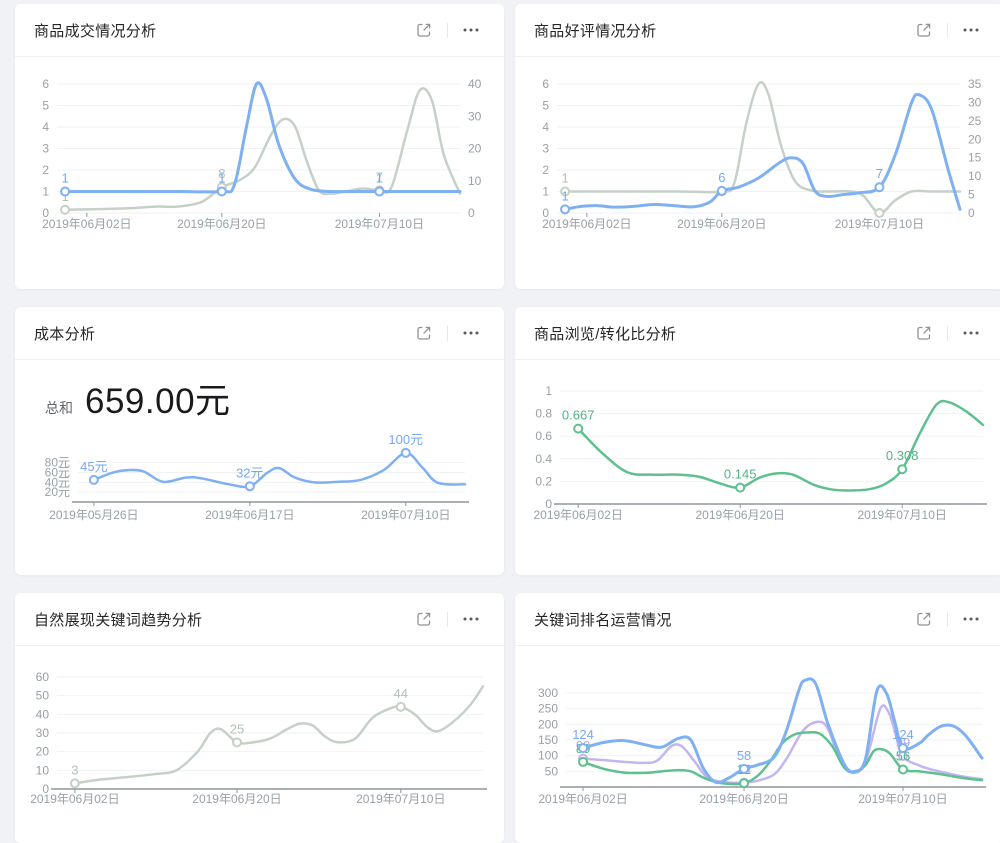  Describe the element at coordinates (578, 415) in the screenshot. I see `data-point-label: 0.667` at that location.